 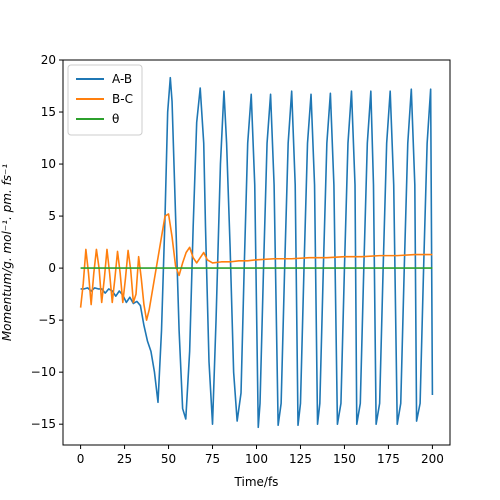 What do you see at coordinates (48, 60) in the screenshot?
I see `y-tick-label: 20` at bounding box center [48, 60].